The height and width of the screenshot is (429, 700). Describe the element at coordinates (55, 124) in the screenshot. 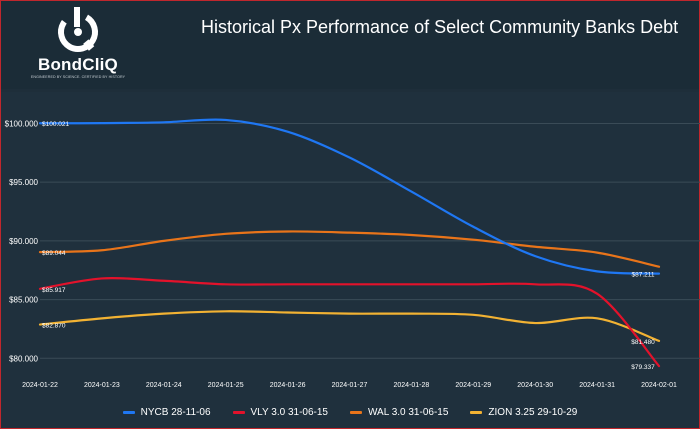

I see `data-label-nycb: $100.021` at that location.